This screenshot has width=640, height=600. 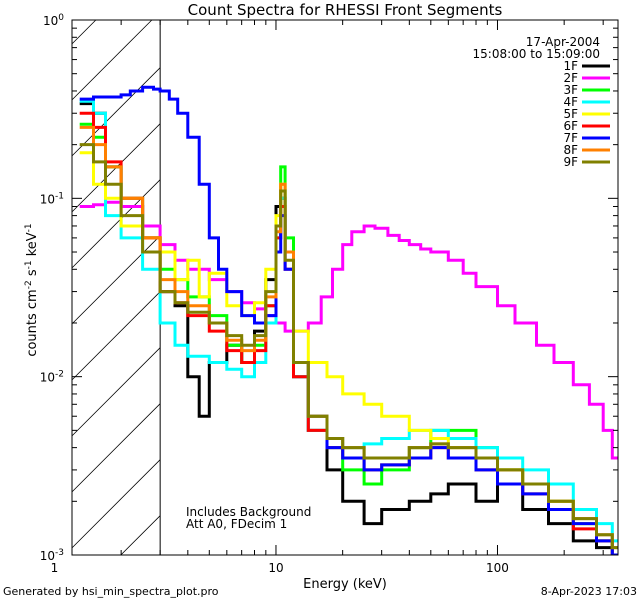 What do you see at coordinates (52, 377) in the screenshot?
I see `y-tick-label: 10⁻²` at bounding box center [52, 377].